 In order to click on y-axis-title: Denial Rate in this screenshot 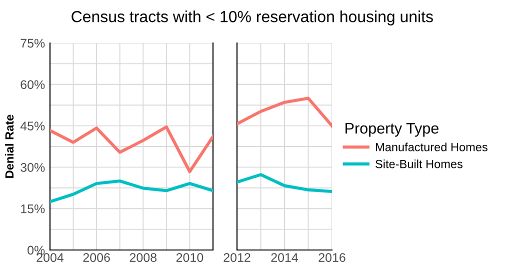, I will do `click(9, 146)`.